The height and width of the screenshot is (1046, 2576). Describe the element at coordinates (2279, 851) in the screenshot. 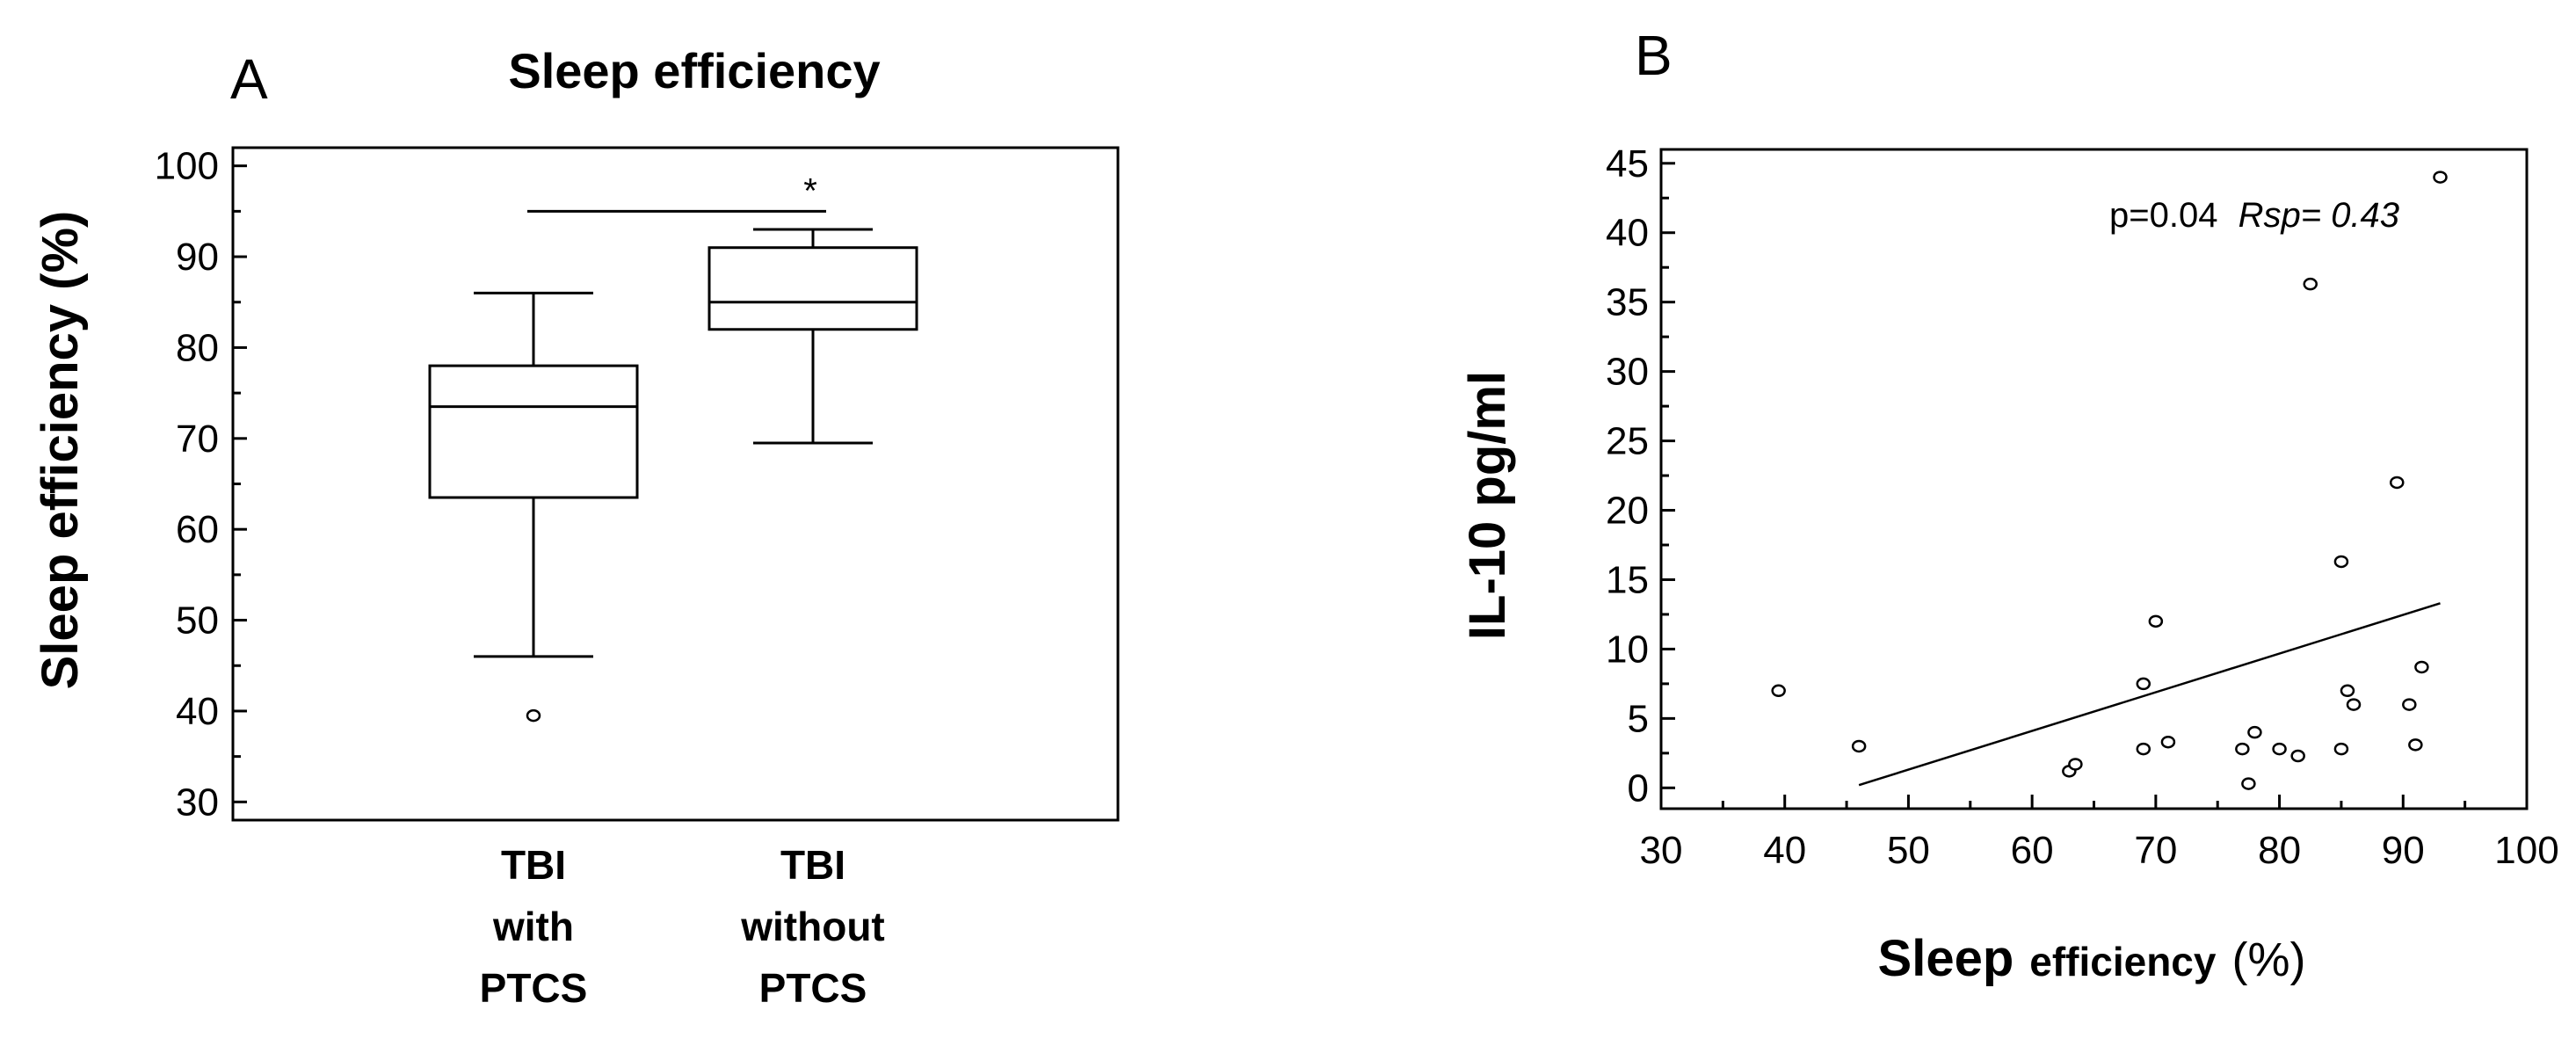

I see `x-tick-label: 80` at that location.